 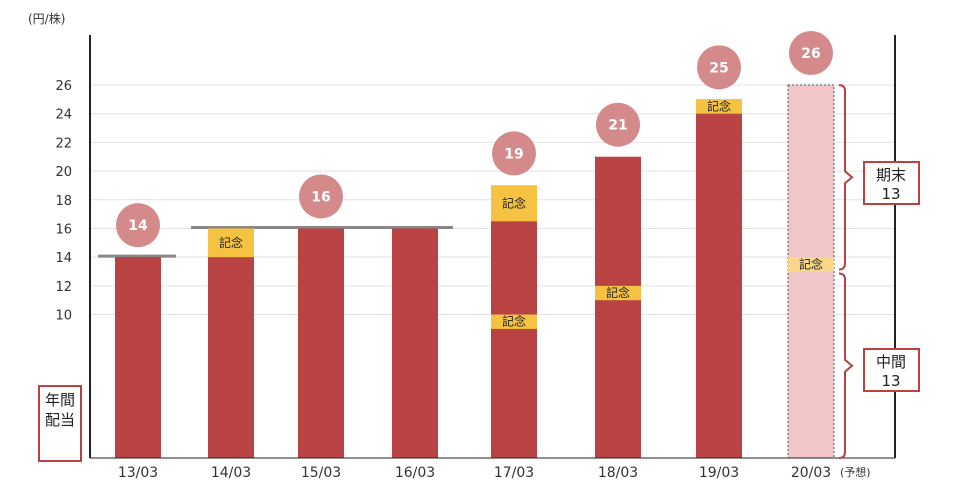 What do you see at coordinates (63, 287) in the screenshot?
I see `y-tick-label: 12` at bounding box center [63, 287].